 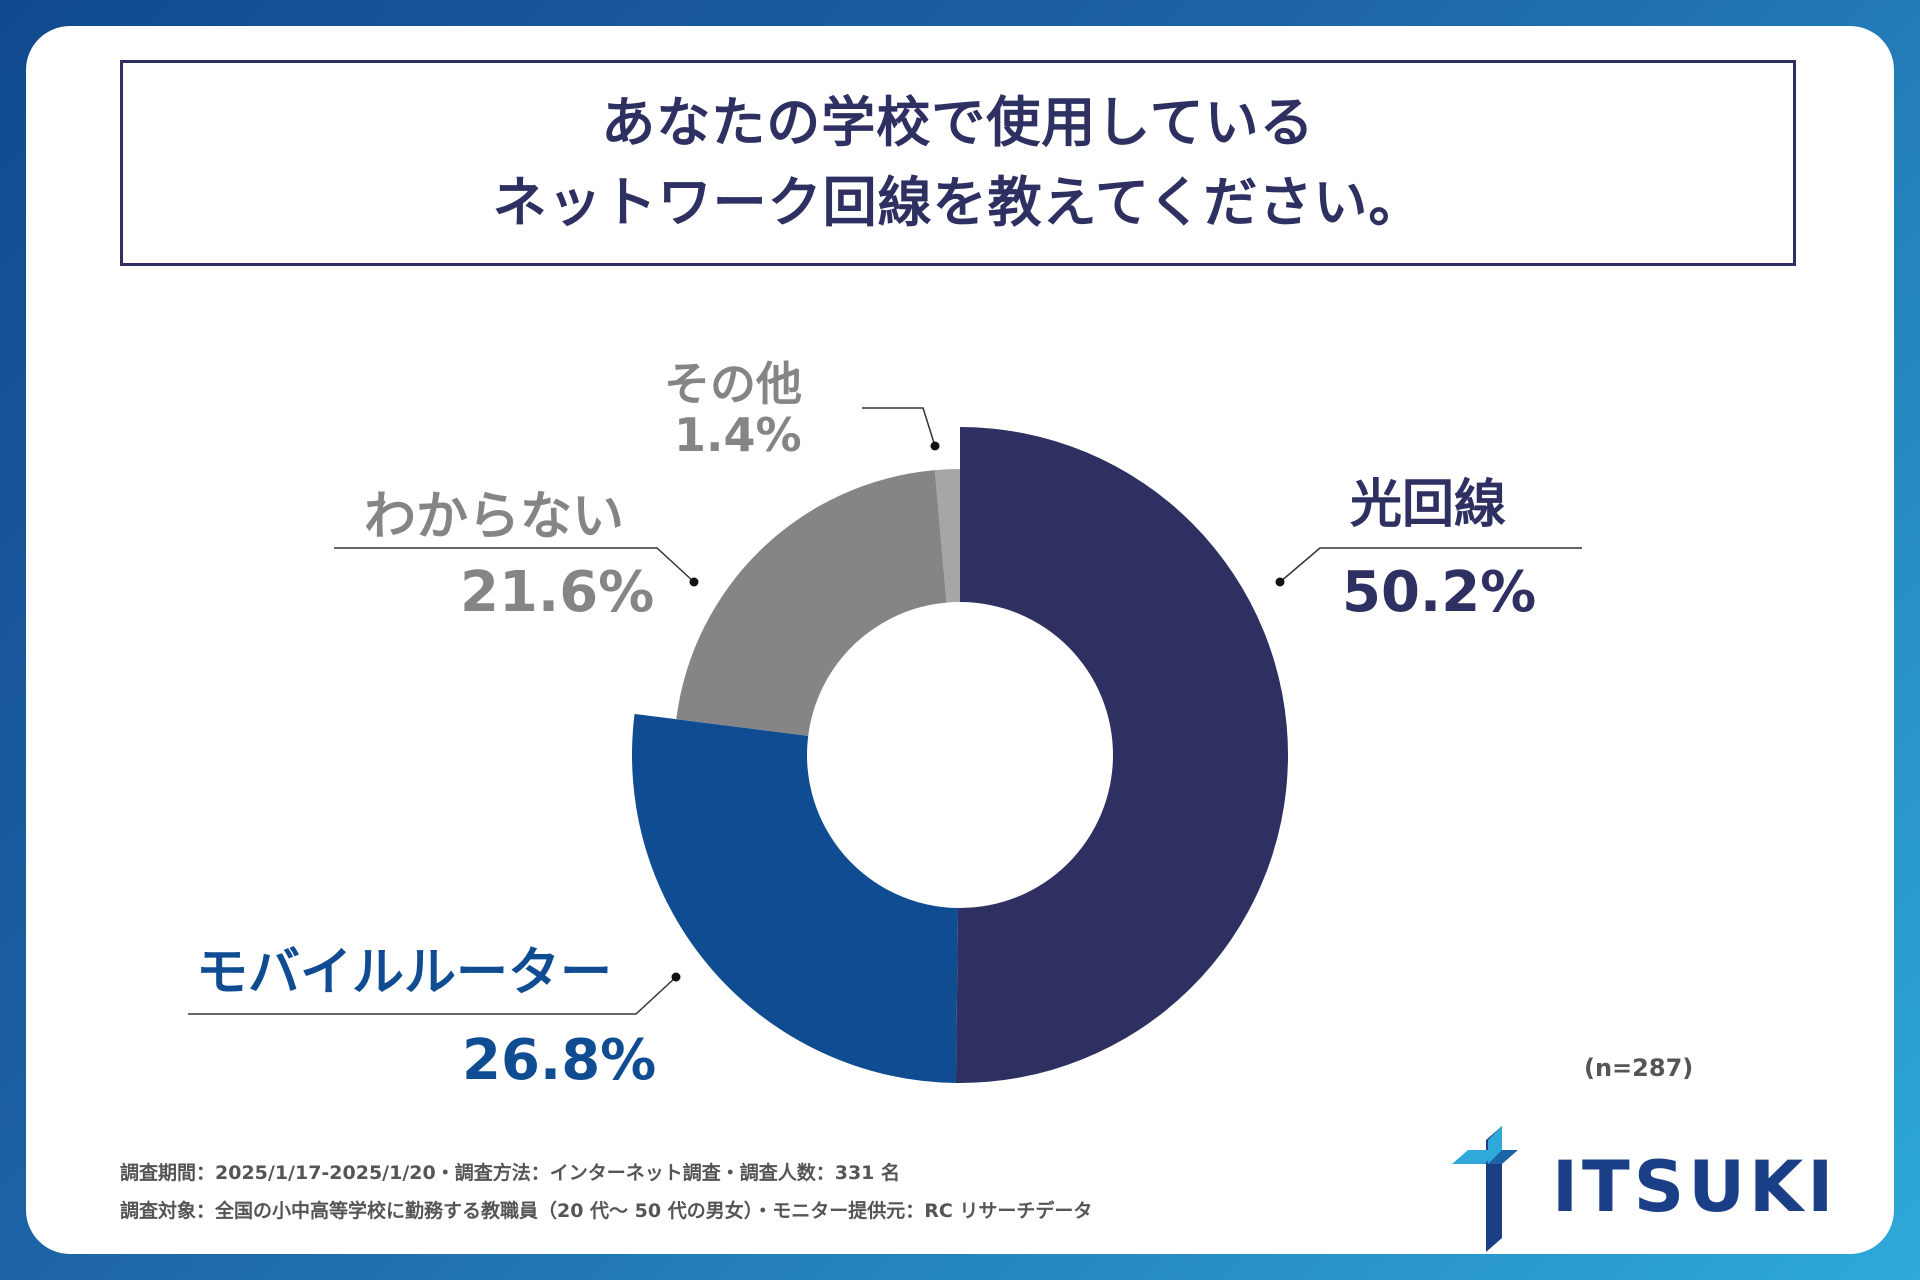 I want to click on itsuki-logo-text: ITSUKI, so click(x=1695, y=1187).